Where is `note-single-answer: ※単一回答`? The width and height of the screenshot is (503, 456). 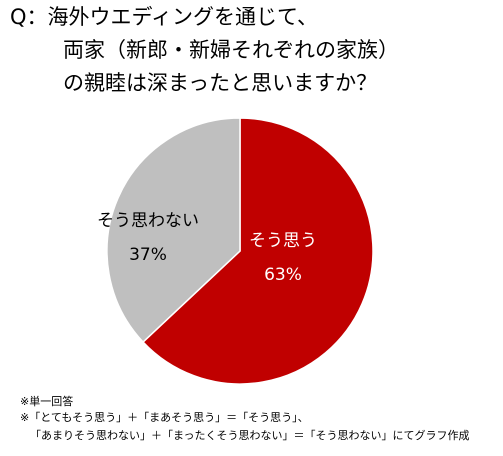
note-single-answer: ※単一回答 is located at coordinates (47, 401).